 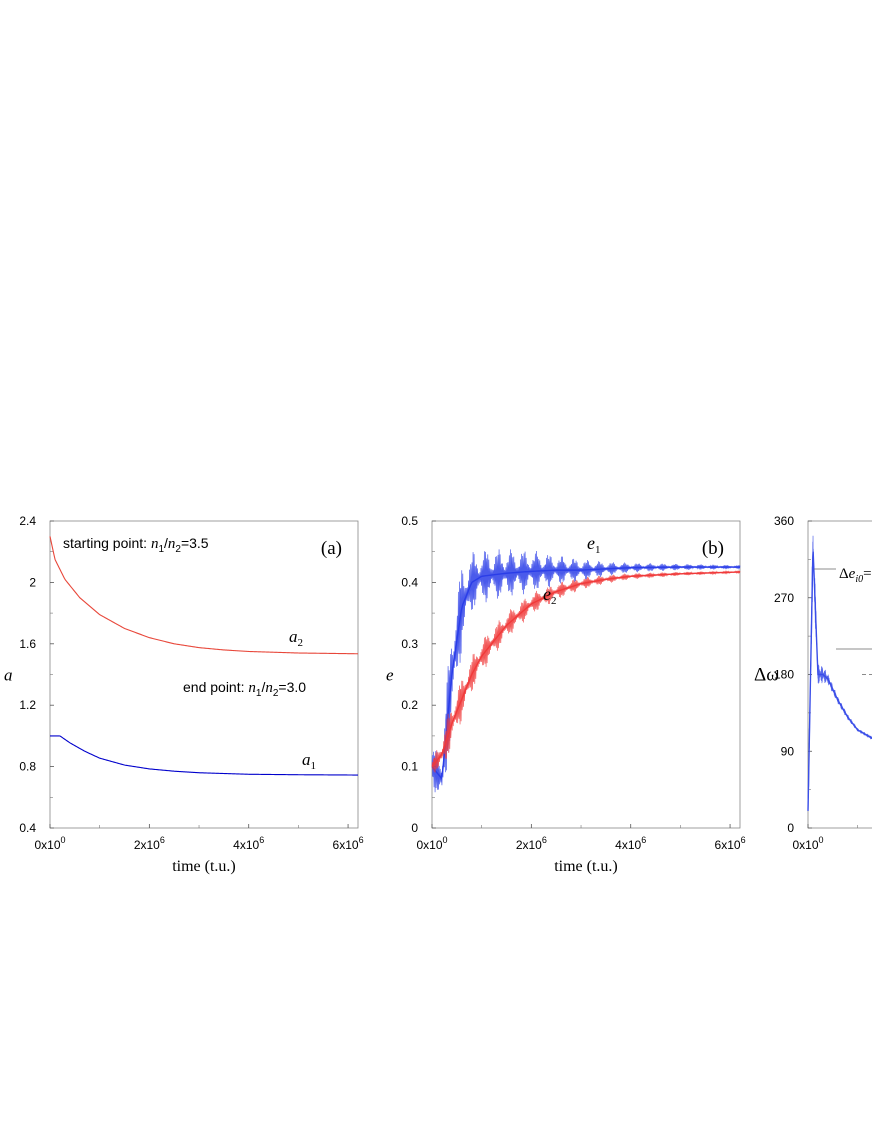 I want to click on y-axis-label: a, so click(x=8, y=675).